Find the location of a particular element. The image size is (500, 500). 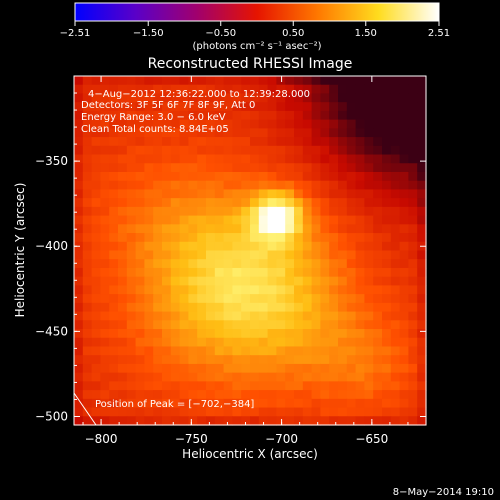

x-tick-label: −800 is located at coordinates (101, 439).